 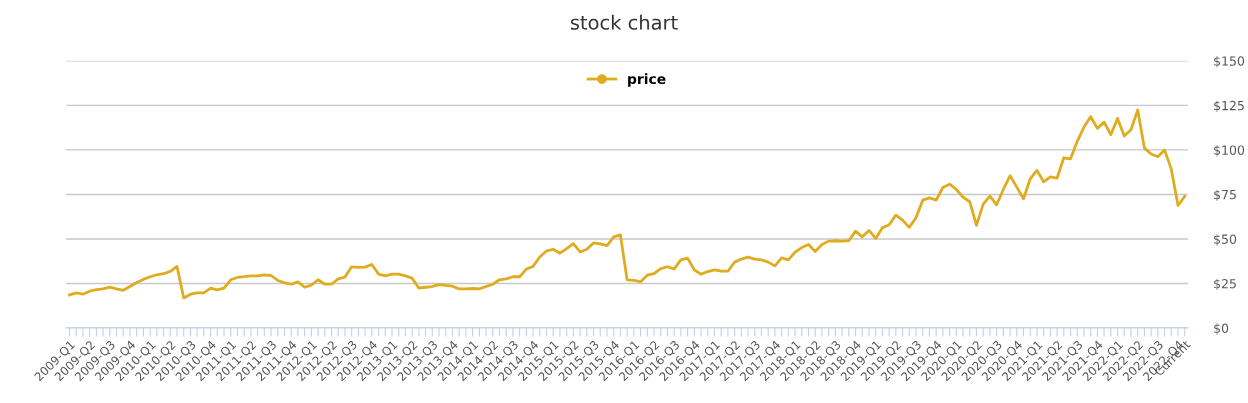 What do you see at coordinates (1225, 240) in the screenshot?
I see `y-tick-label: $50` at bounding box center [1225, 240].